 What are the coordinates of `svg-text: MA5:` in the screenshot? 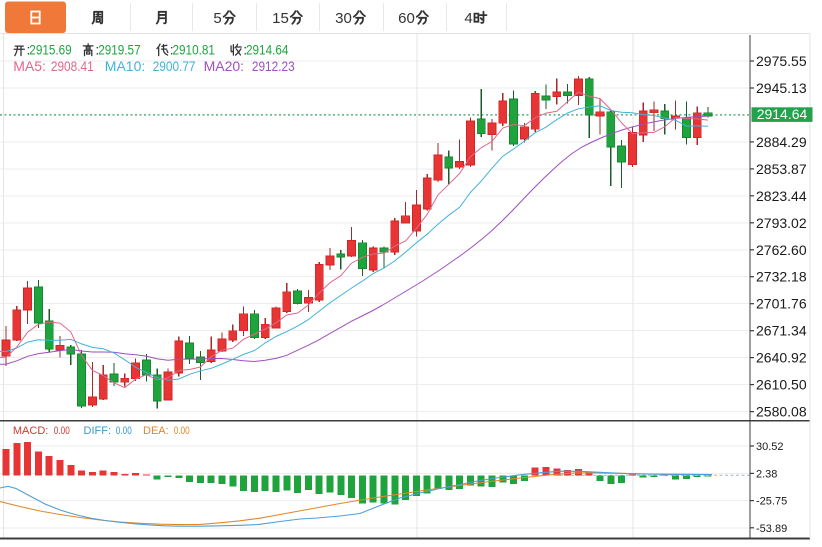 It's located at (29, 66).